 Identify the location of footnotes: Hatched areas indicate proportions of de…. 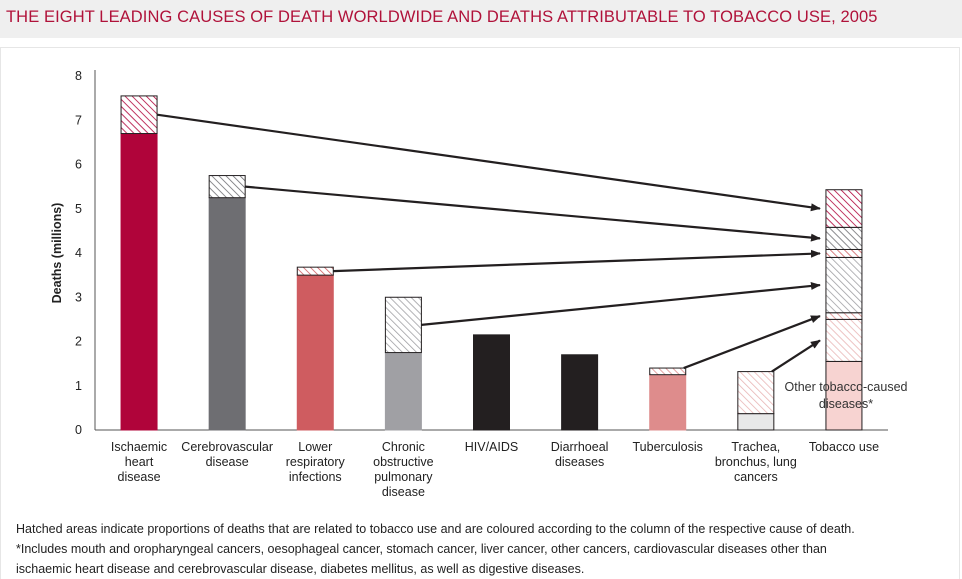
(481, 549).